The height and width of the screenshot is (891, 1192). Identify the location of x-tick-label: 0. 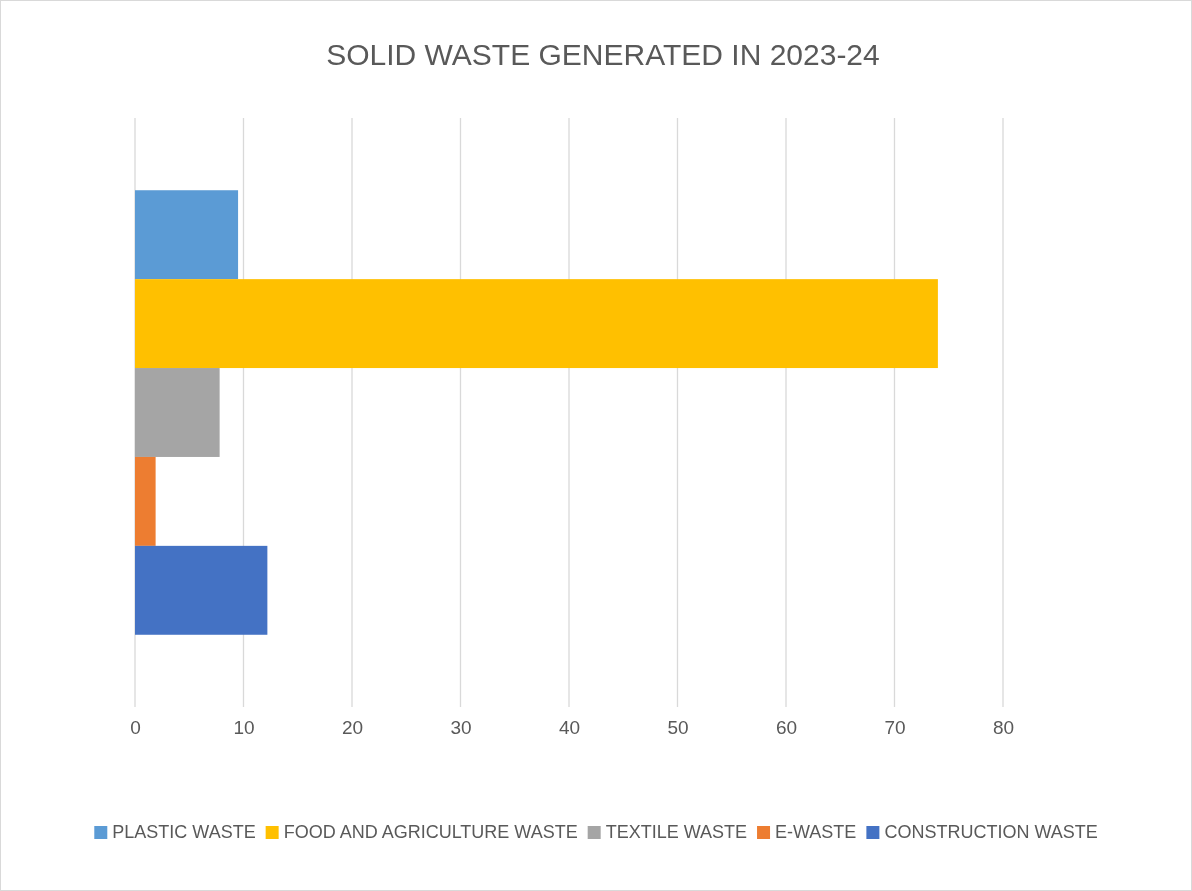
(135, 728).